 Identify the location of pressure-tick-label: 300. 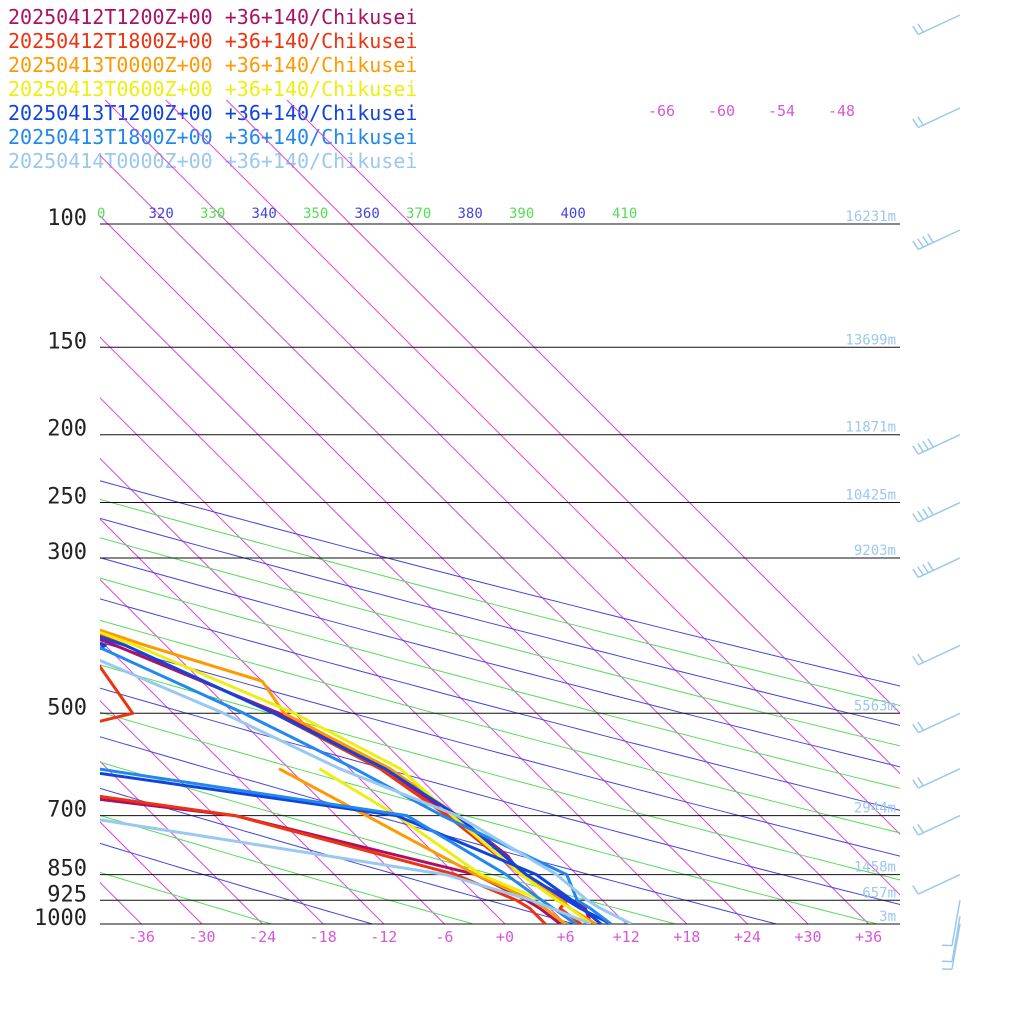
(67, 552).